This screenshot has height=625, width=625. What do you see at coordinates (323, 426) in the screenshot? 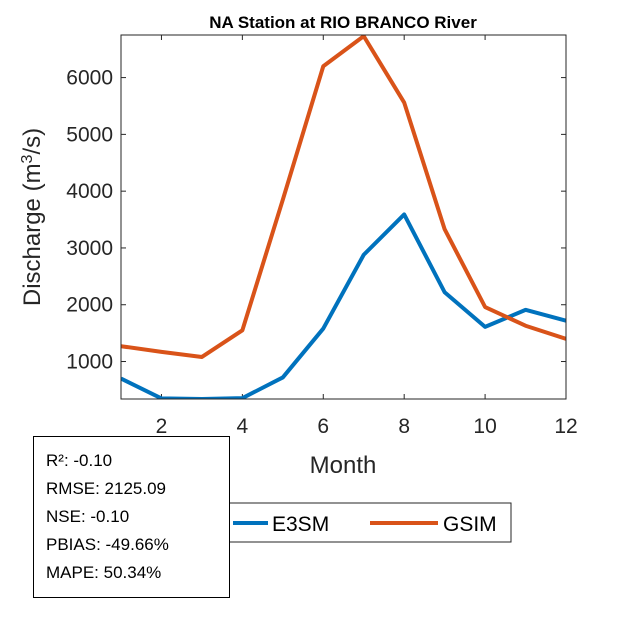
I see `x-tick-label: 6` at bounding box center [323, 426].